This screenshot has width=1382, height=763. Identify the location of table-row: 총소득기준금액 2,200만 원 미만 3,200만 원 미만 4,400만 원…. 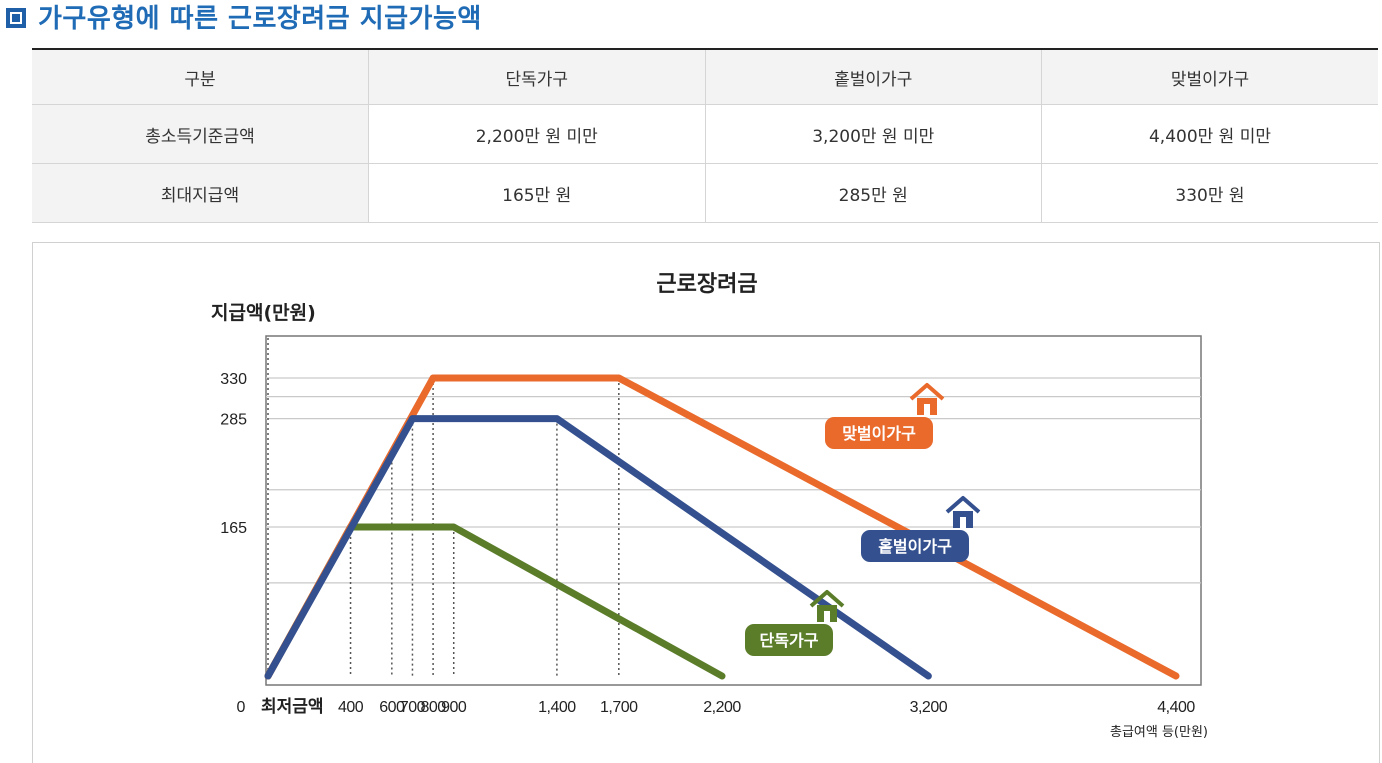
(705, 134).